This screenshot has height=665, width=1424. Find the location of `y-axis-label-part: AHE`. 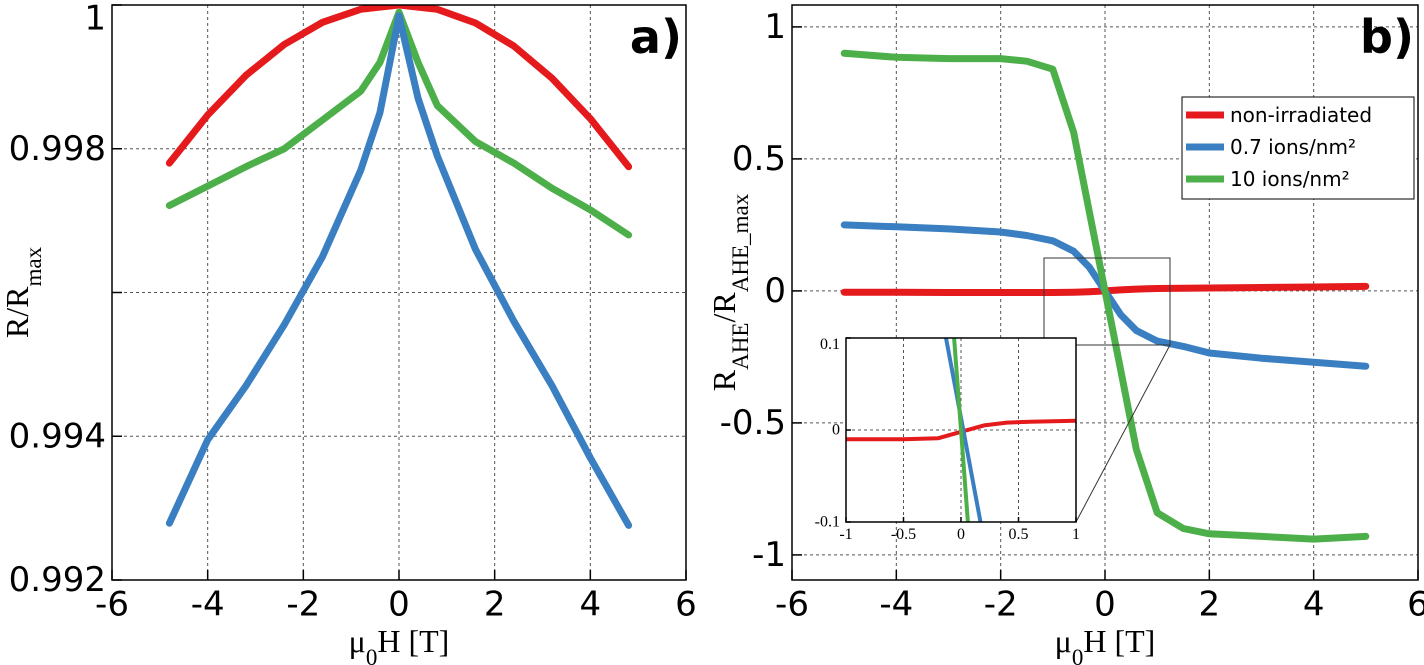

y-axis-label-part: AHE is located at coordinates (740, 346).